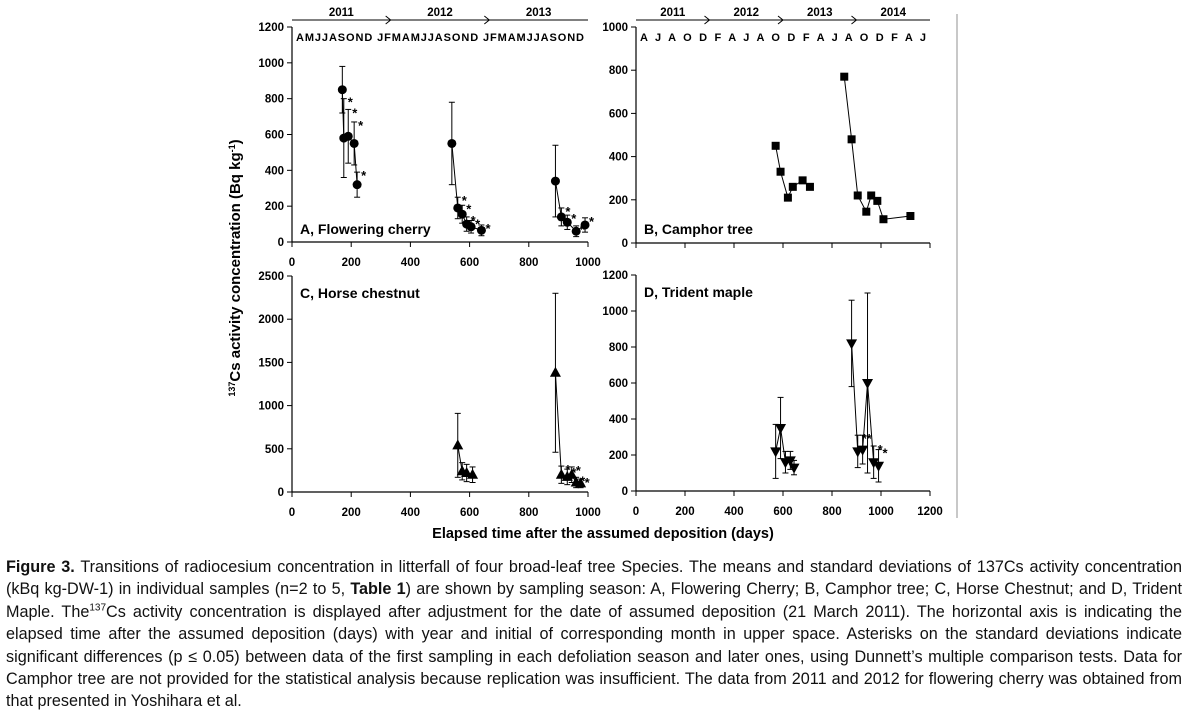  What do you see at coordinates (274, 450) in the screenshot?
I see `y-tick-label: 500` at bounding box center [274, 450].